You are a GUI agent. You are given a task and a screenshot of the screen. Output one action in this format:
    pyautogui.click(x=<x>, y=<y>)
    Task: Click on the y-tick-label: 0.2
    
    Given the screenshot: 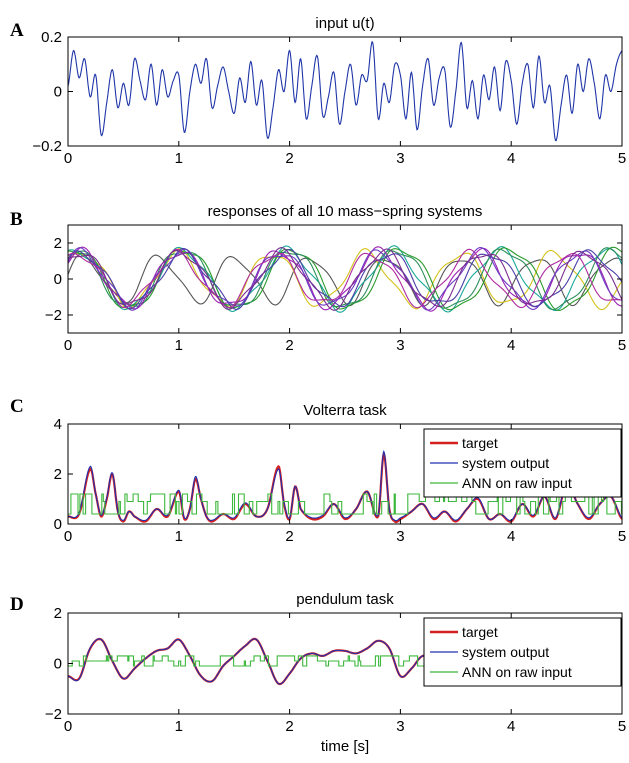 What is the action you would take?
    pyautogui.click(x=51, y=37)
    